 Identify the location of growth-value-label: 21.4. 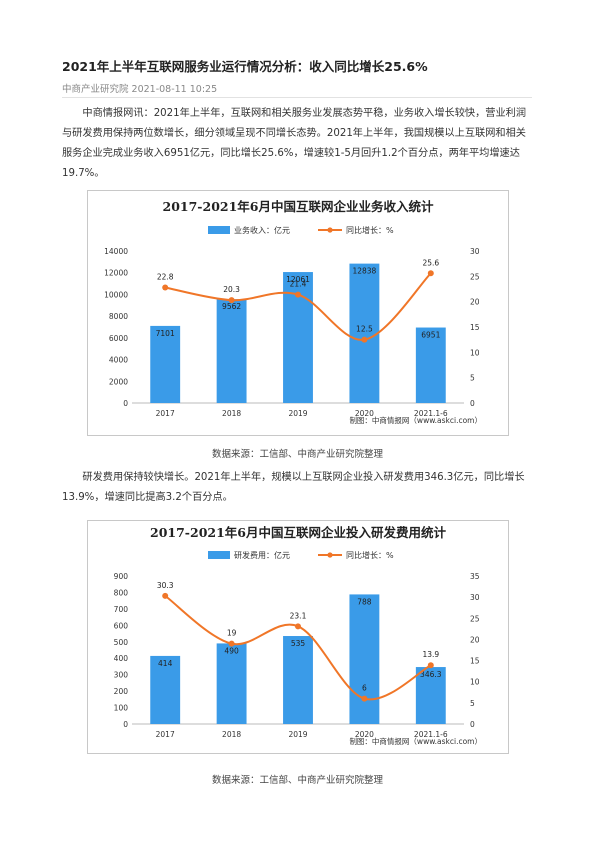
(298, 284).